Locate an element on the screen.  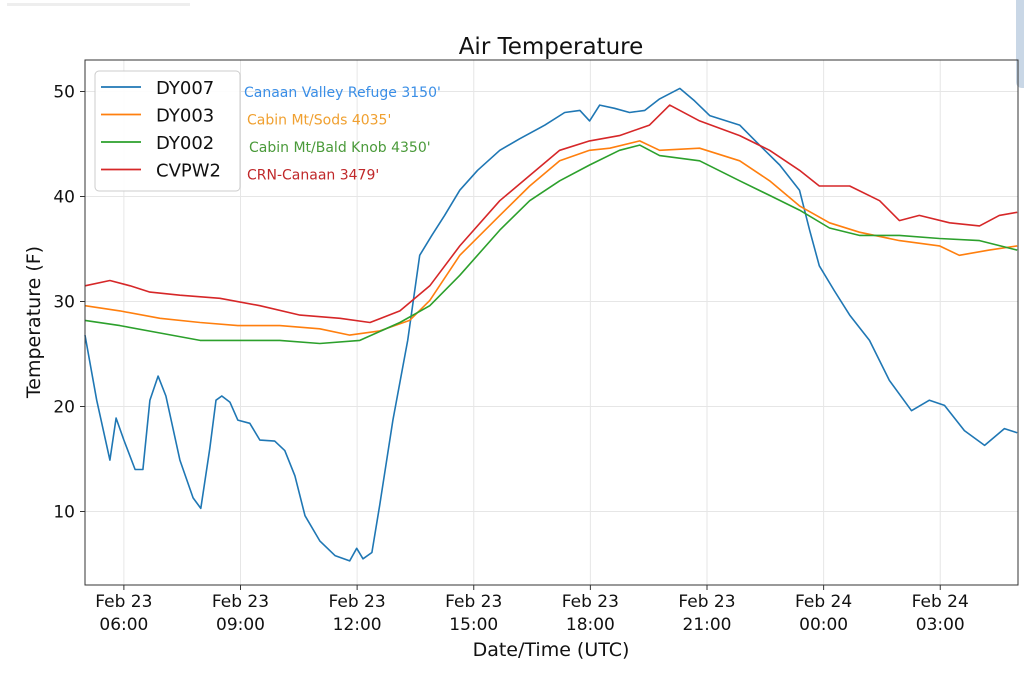
x-tick-label-time: 03:00 is located at coordinates (940, 625).